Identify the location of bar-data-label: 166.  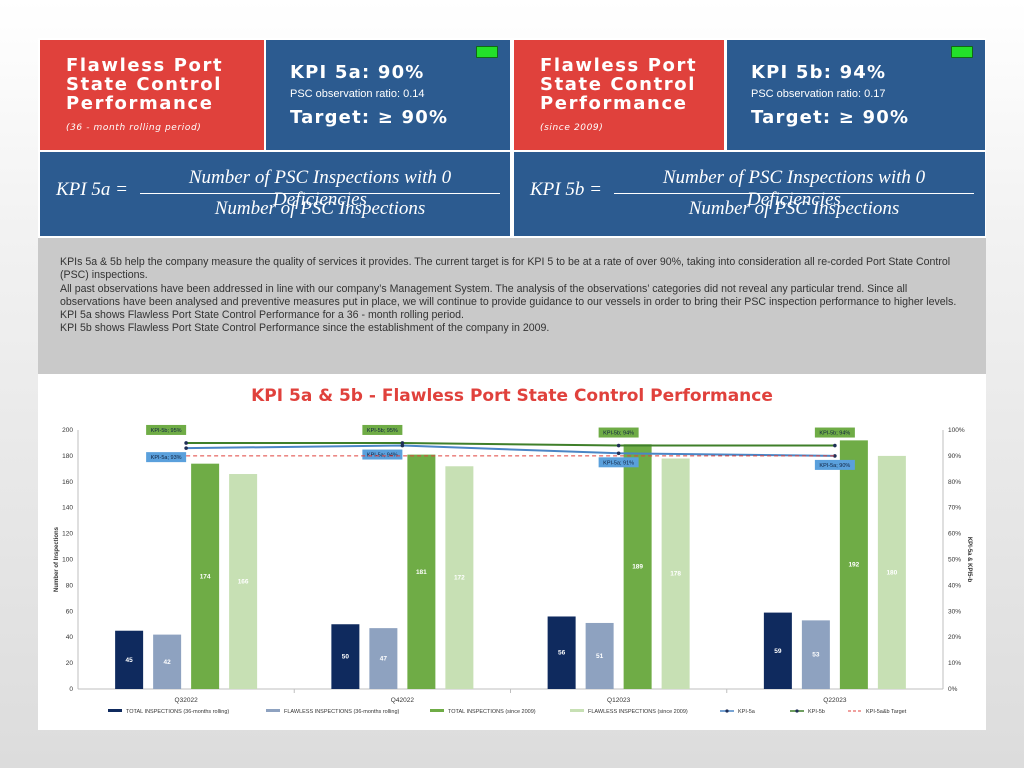
(243, 582).